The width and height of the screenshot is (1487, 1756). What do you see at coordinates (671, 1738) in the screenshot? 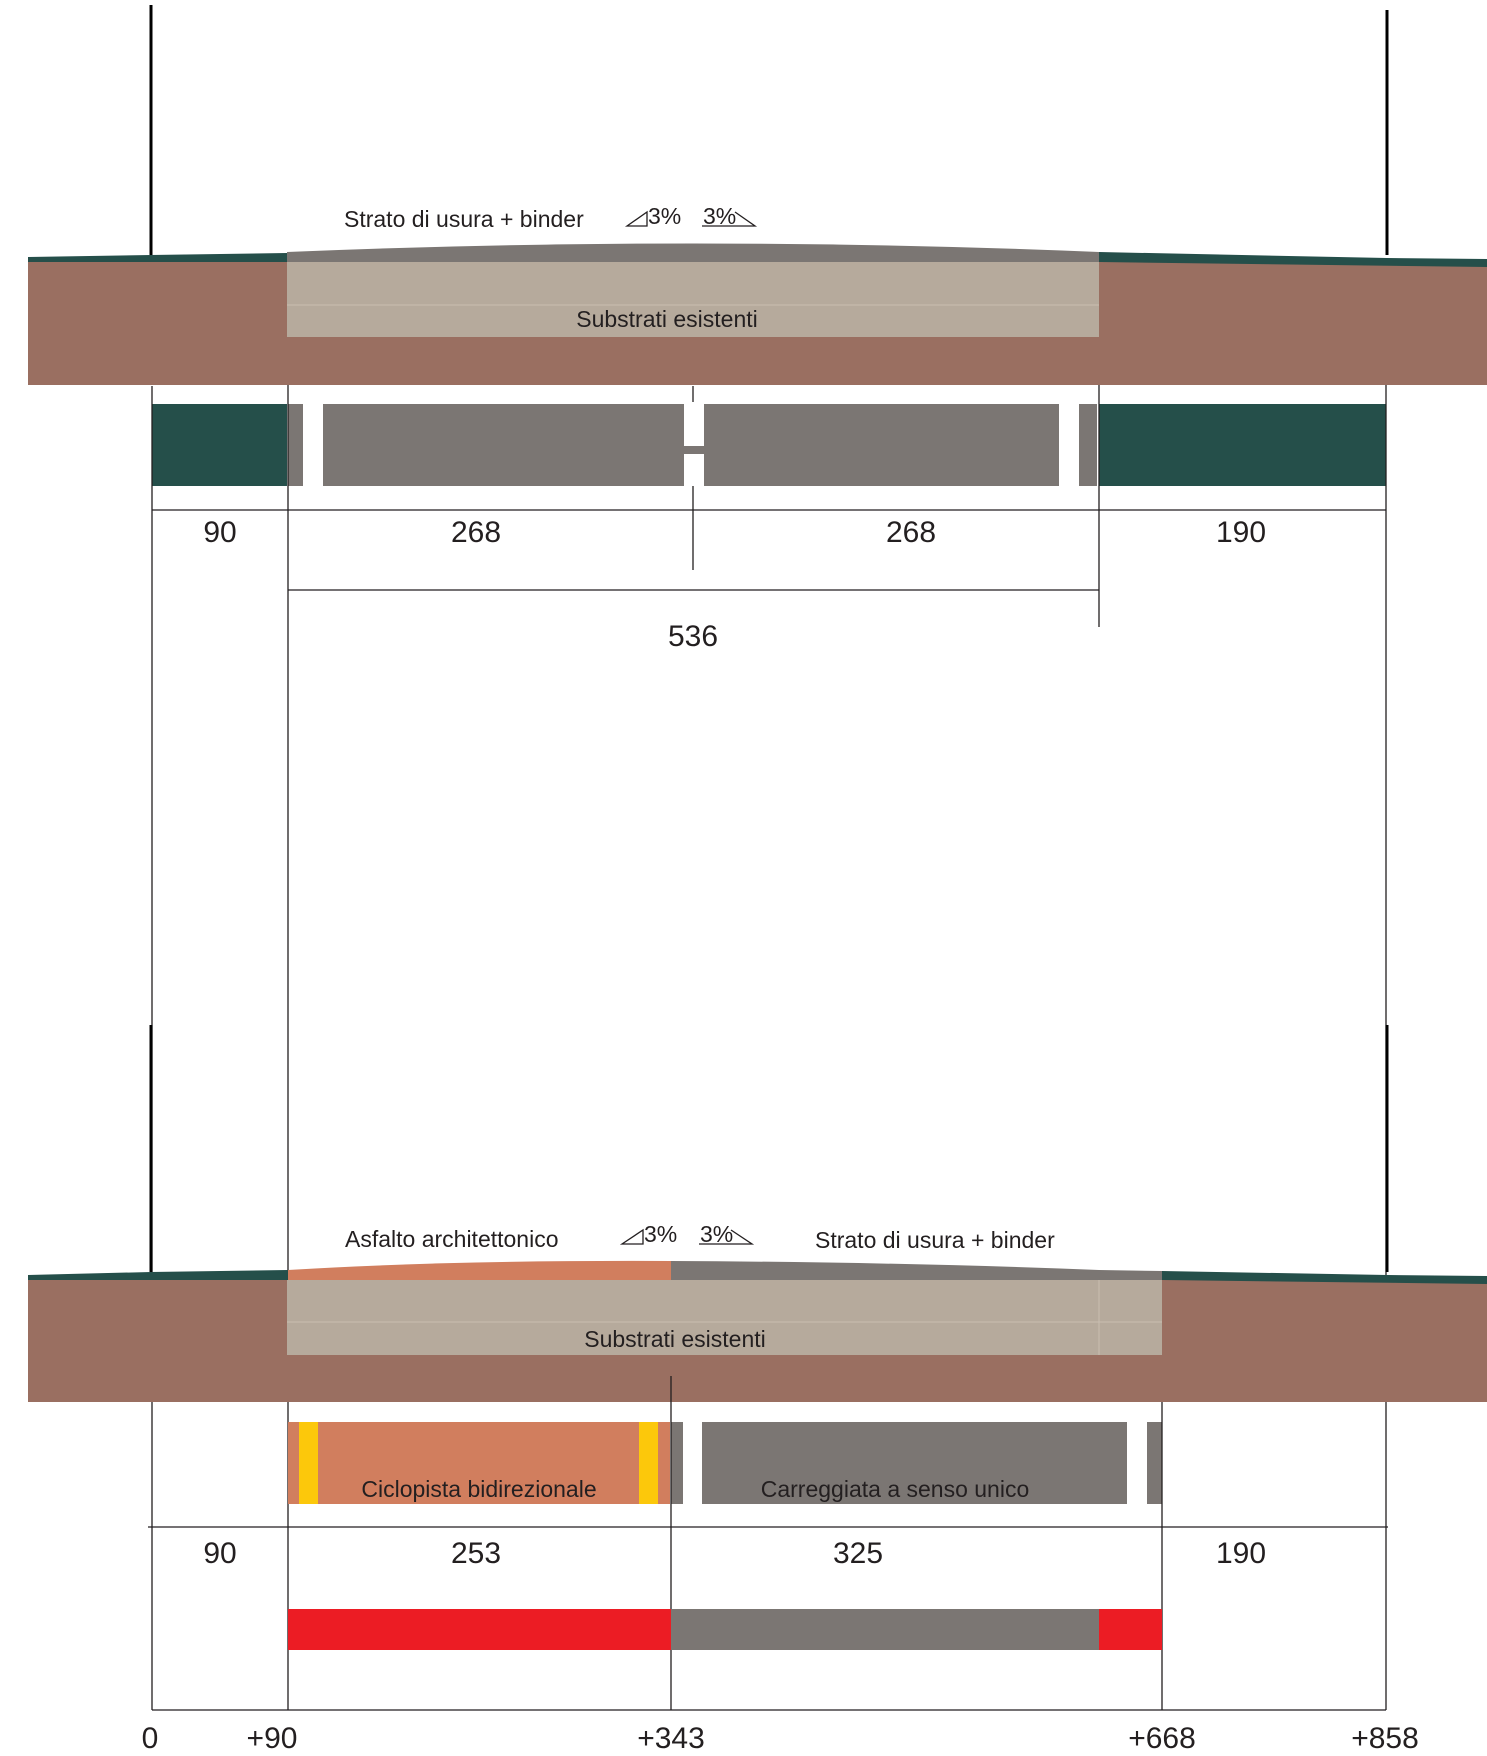
I see `station-343: +343` at bounding box center [671, 1738].